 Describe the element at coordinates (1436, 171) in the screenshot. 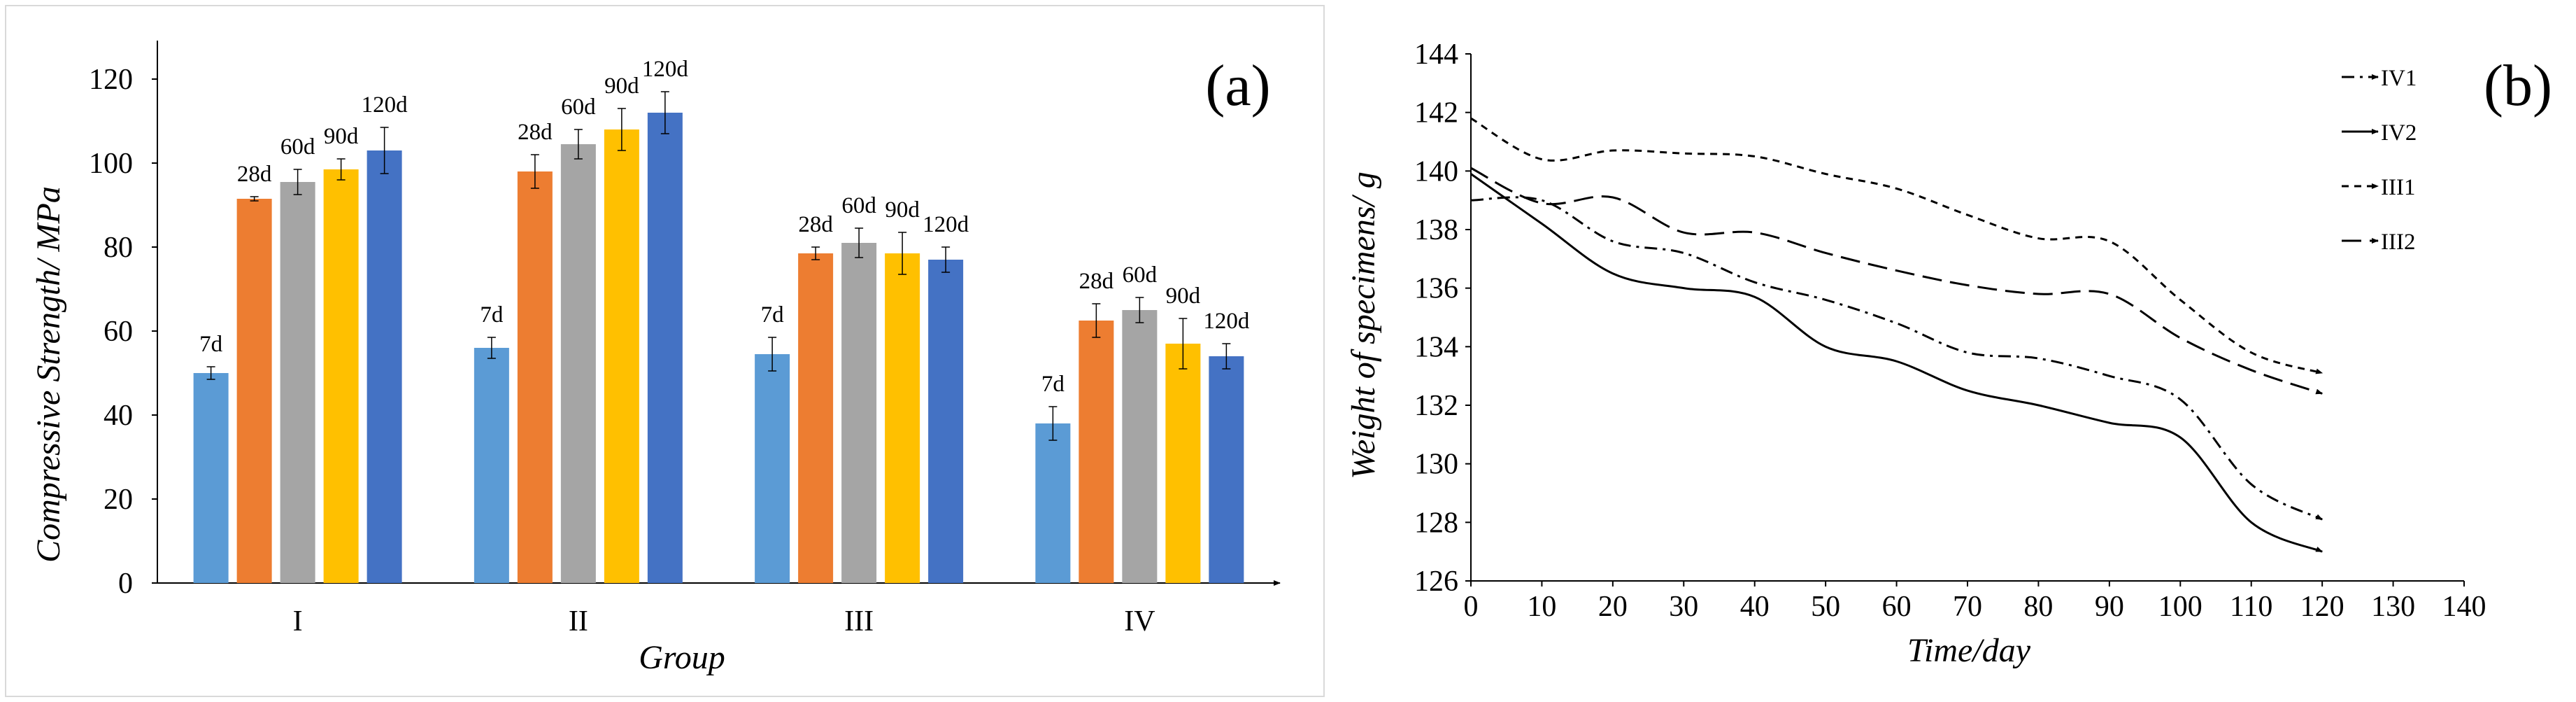

I see `y-tick-label: 140` at that location.